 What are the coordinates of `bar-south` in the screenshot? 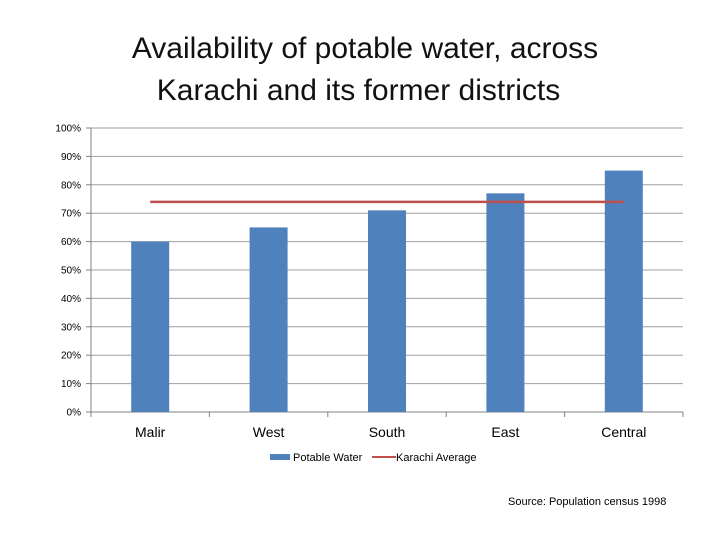 It's located at (387, 311).